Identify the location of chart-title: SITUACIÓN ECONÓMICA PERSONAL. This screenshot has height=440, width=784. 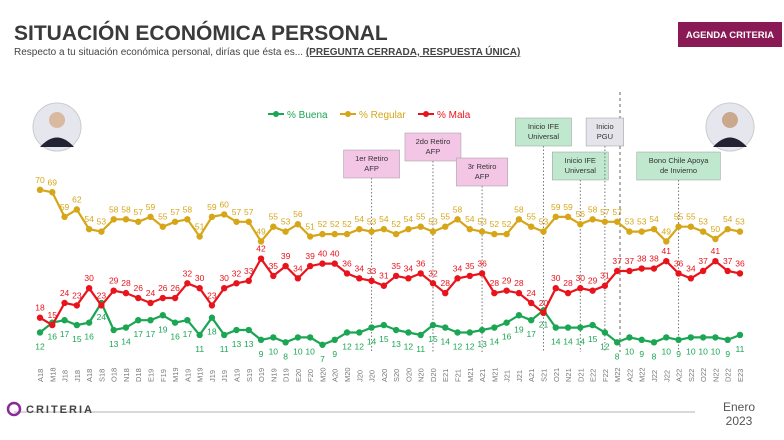
(201, 33).